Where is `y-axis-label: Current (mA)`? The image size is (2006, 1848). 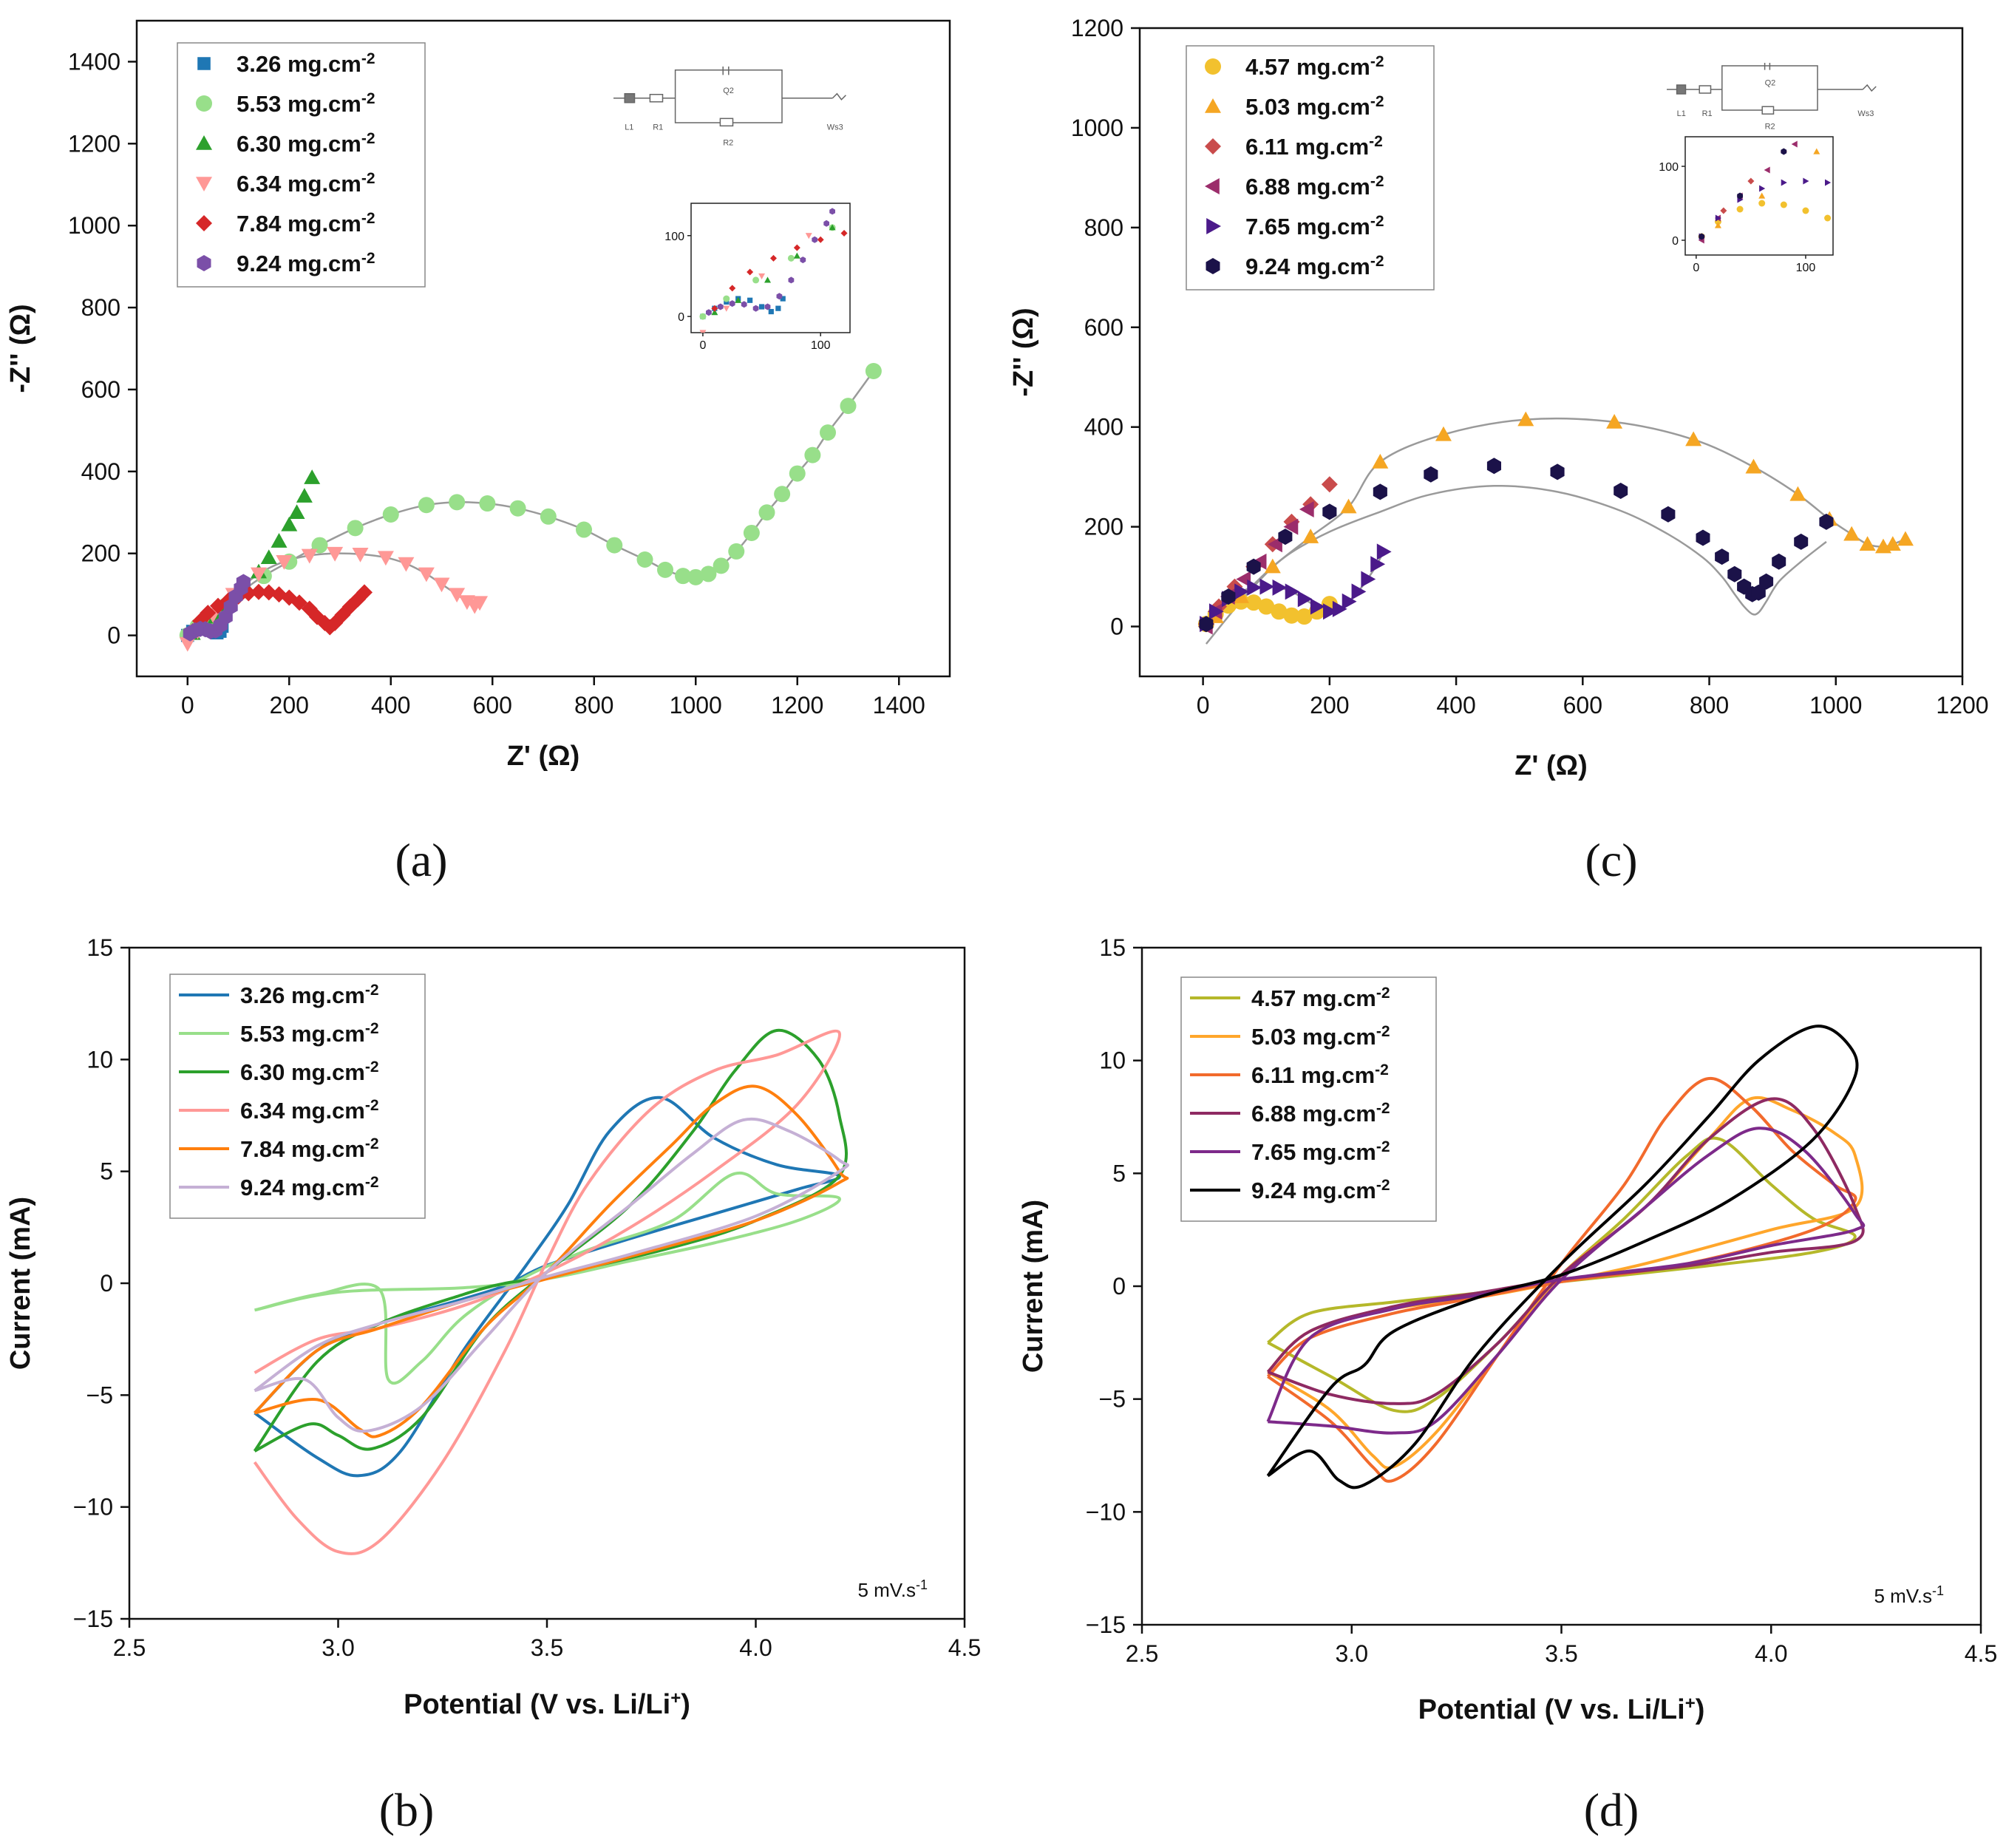 y-axis-label: Current (mA) is located at coordinates (1033, 1286).